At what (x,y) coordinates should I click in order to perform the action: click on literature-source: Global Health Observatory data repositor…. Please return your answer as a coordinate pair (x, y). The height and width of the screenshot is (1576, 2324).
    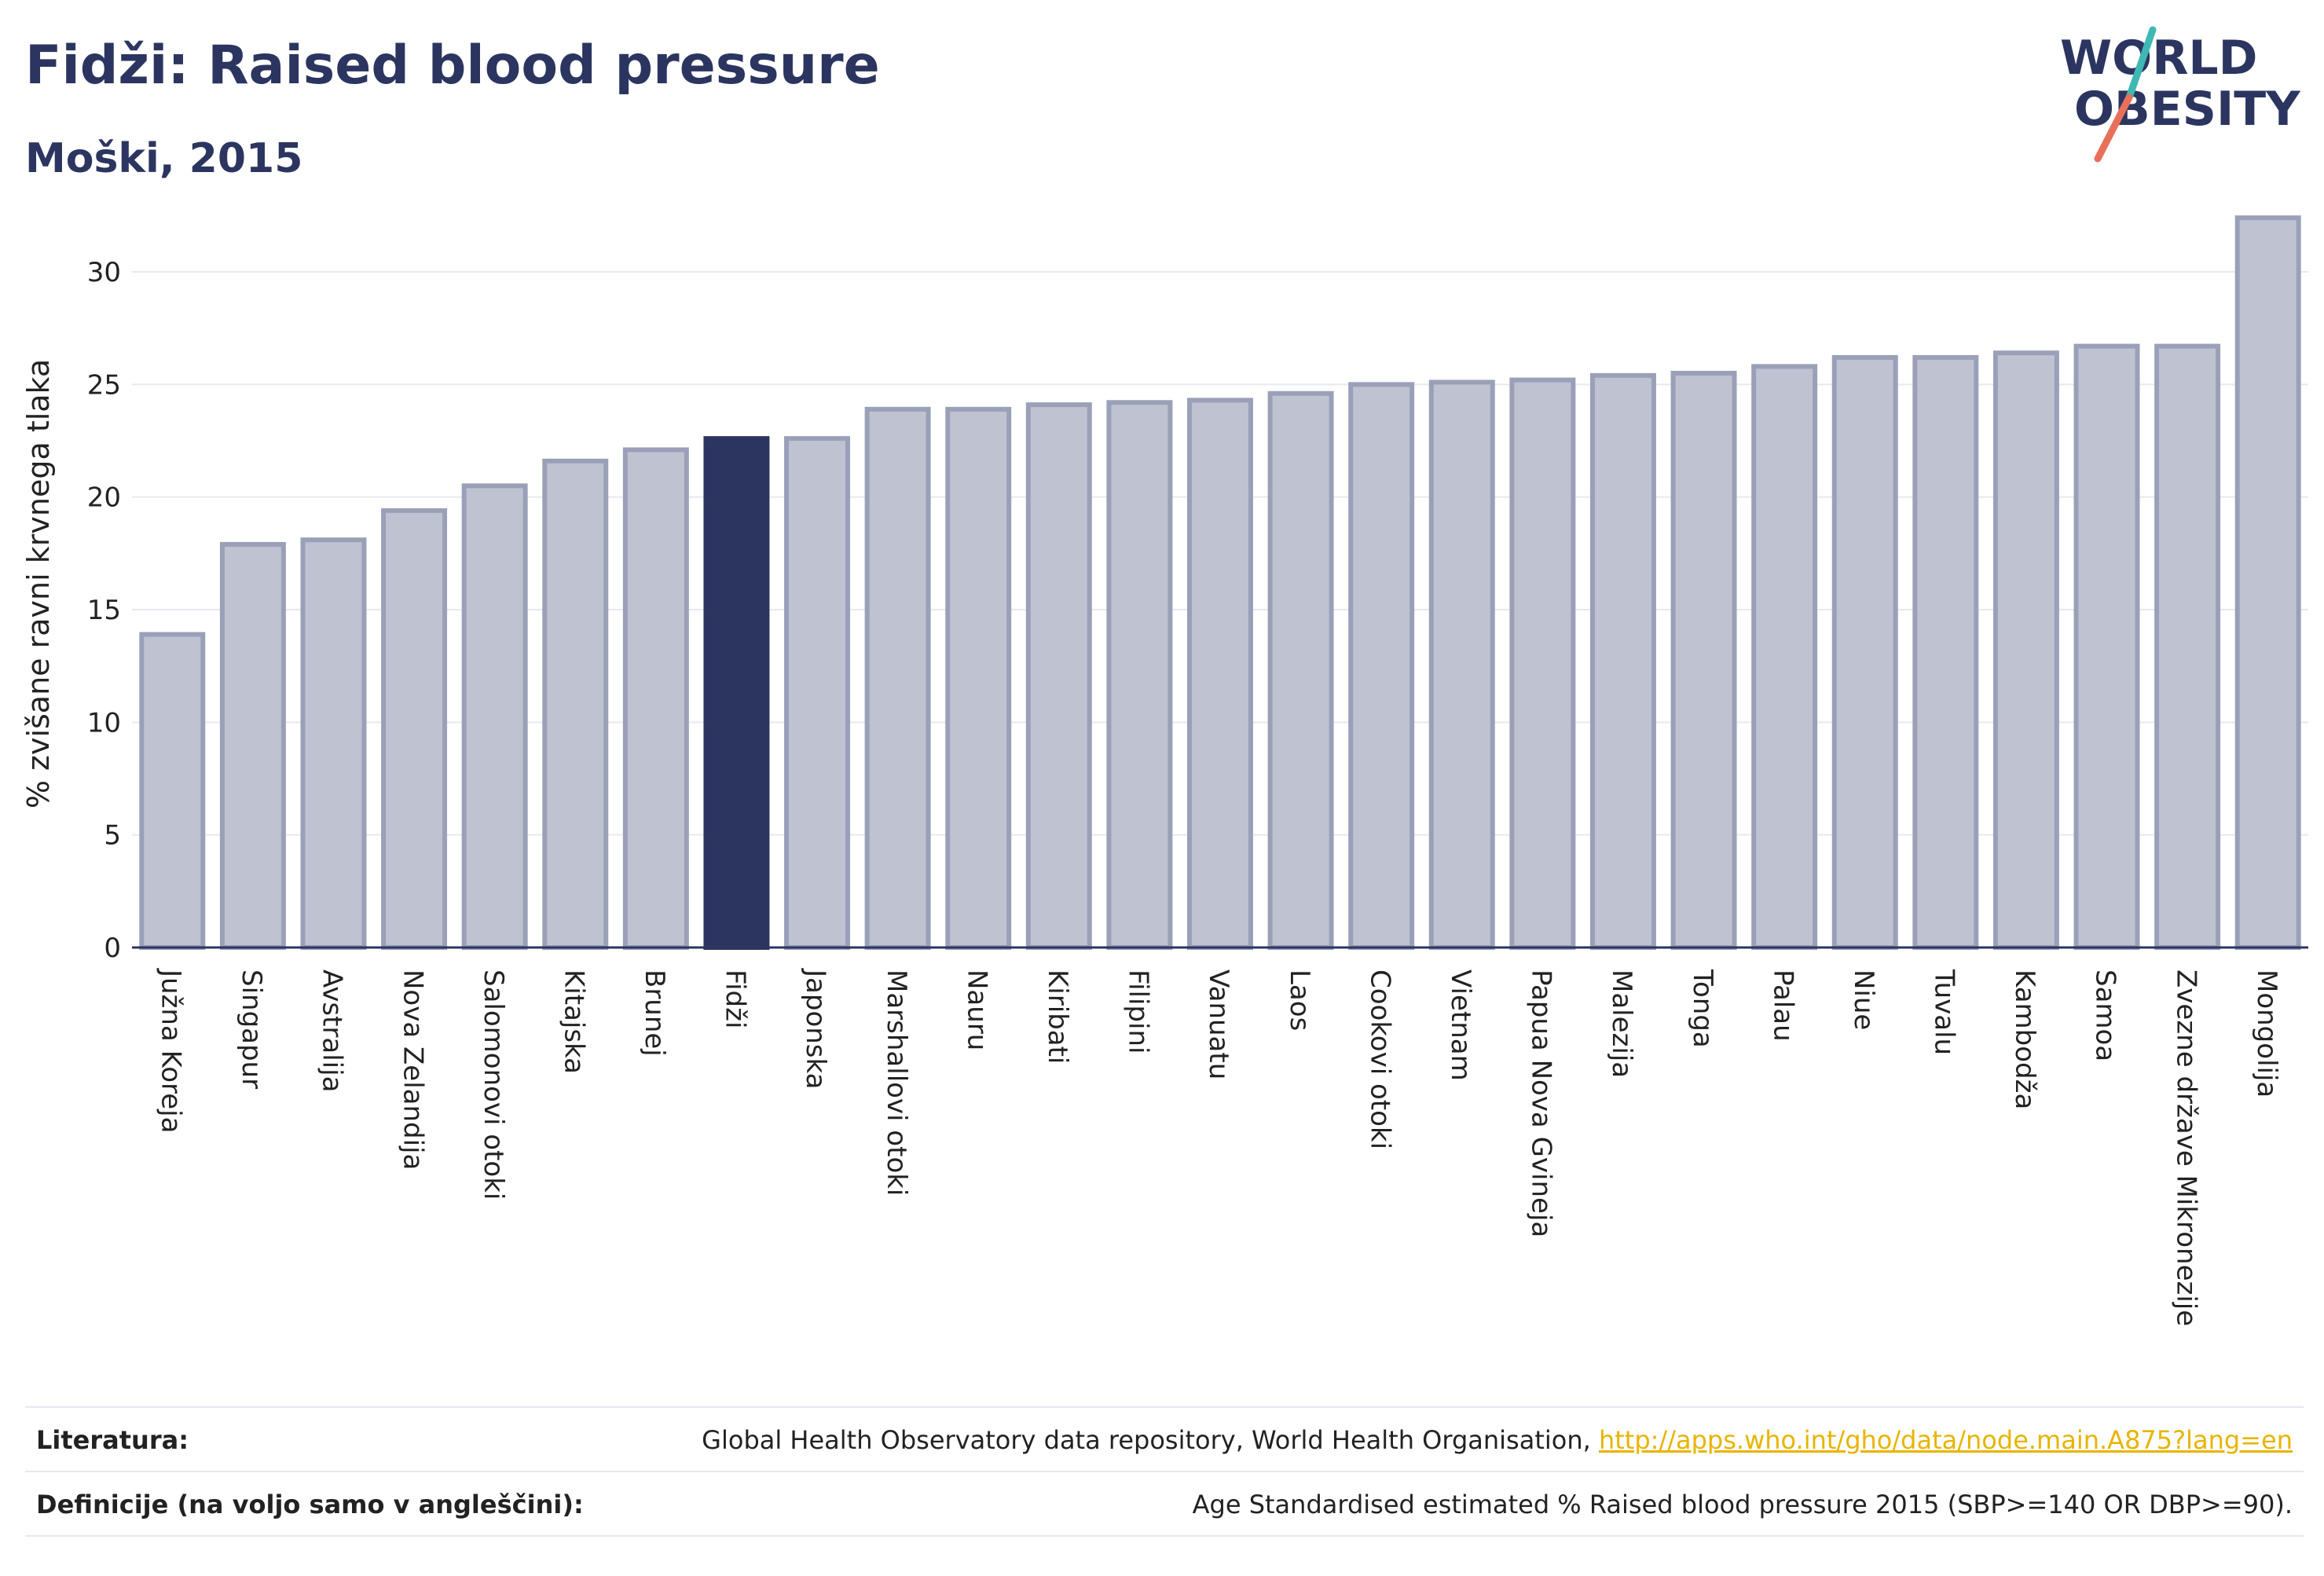
    Looking at the image, I should click on (1497, 1440).